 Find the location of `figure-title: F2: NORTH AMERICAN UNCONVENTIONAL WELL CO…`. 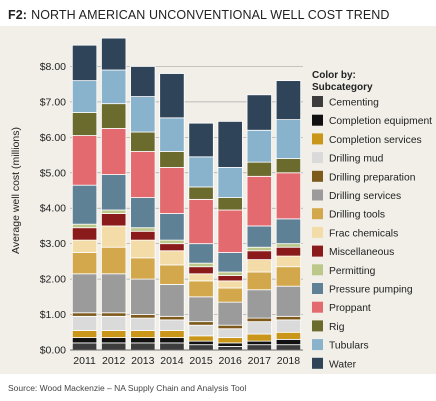

figure-title: F2: NORTH AMERICAN UNCONVENTIONAL WELL CO… is located at coordinates (199, 15).